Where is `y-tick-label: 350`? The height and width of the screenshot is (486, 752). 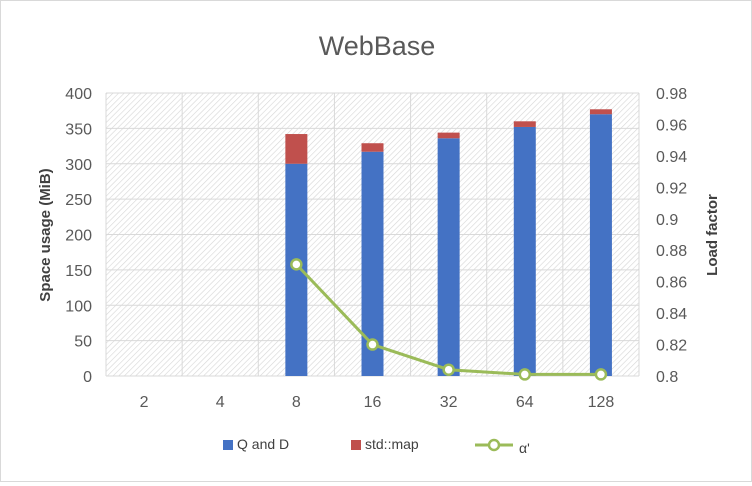 y-tick-label: 350 is located at coordinates (78, 129).